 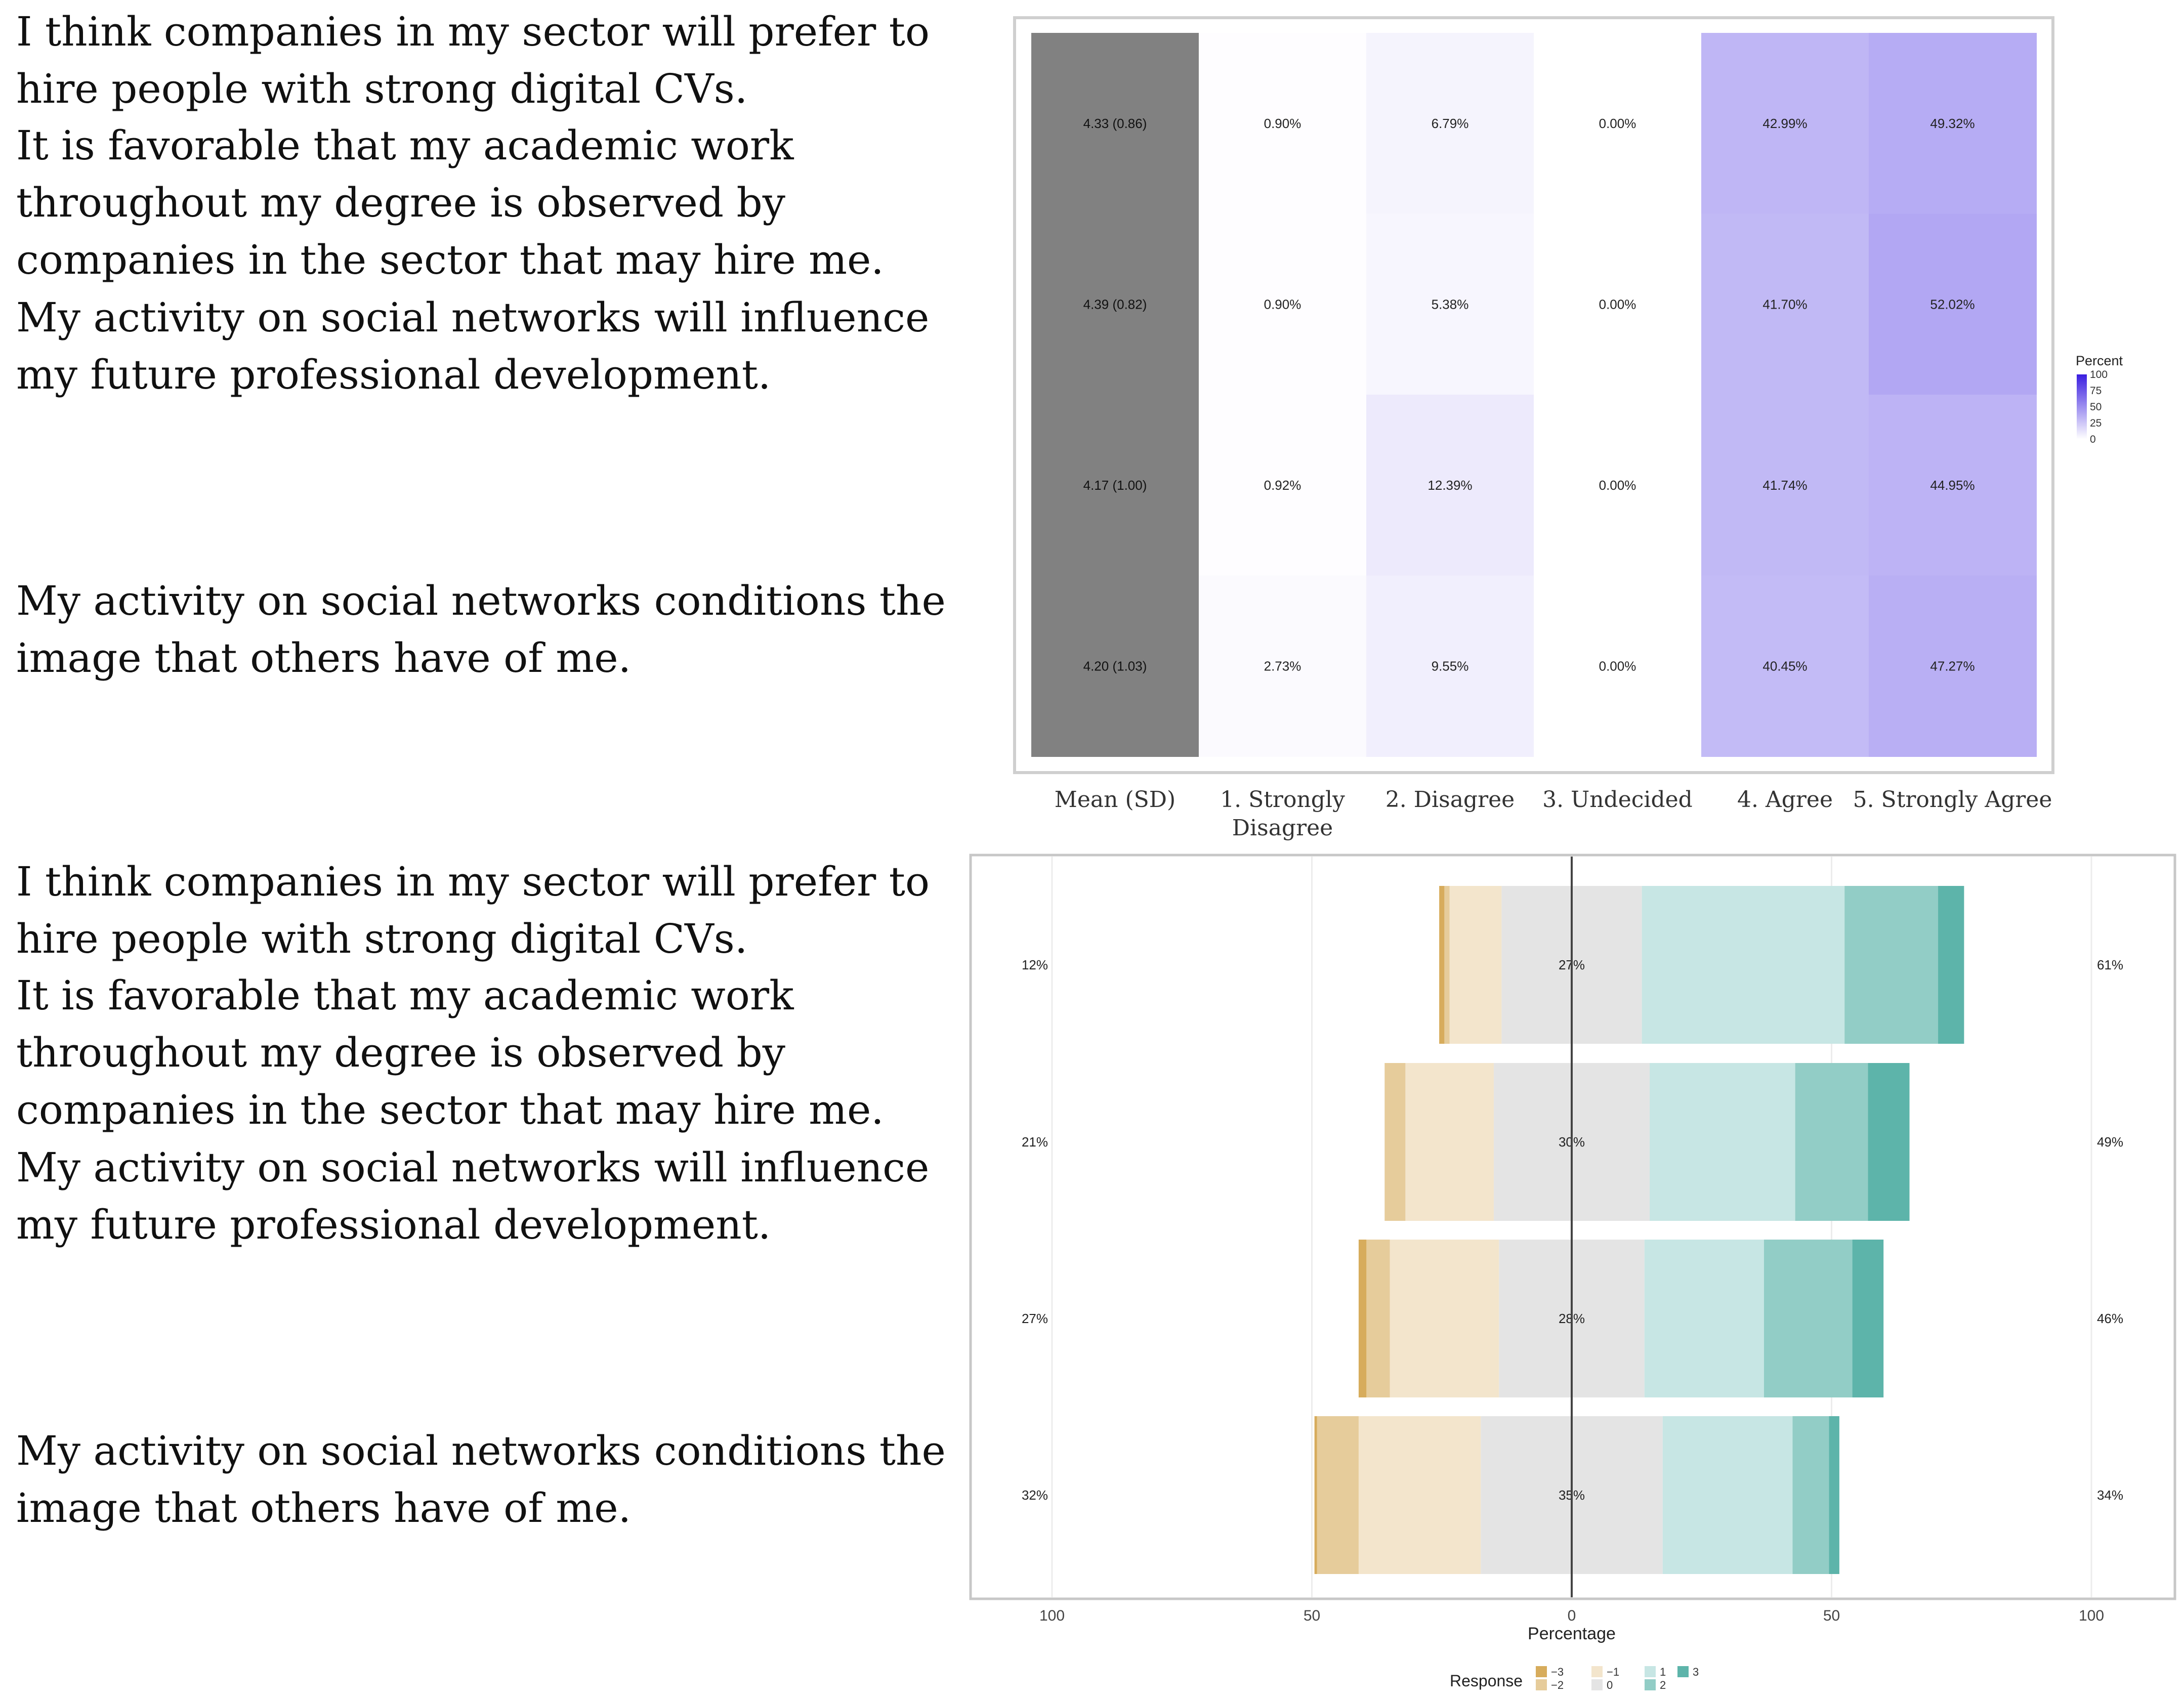 I want to click on heatmap-column-label: Disagree, so click(x=1282, y=828).